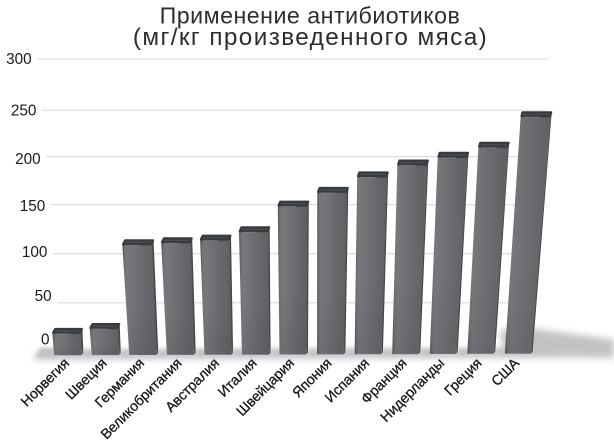  Describe the element at coordinates (35, 252) in the screenshot. I see `svg-text: 100` at that location.